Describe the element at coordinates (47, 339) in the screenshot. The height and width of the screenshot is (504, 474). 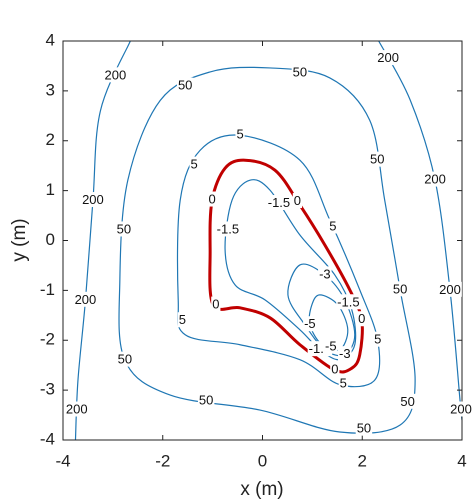
I see `y-tick-label: -2` at that location.